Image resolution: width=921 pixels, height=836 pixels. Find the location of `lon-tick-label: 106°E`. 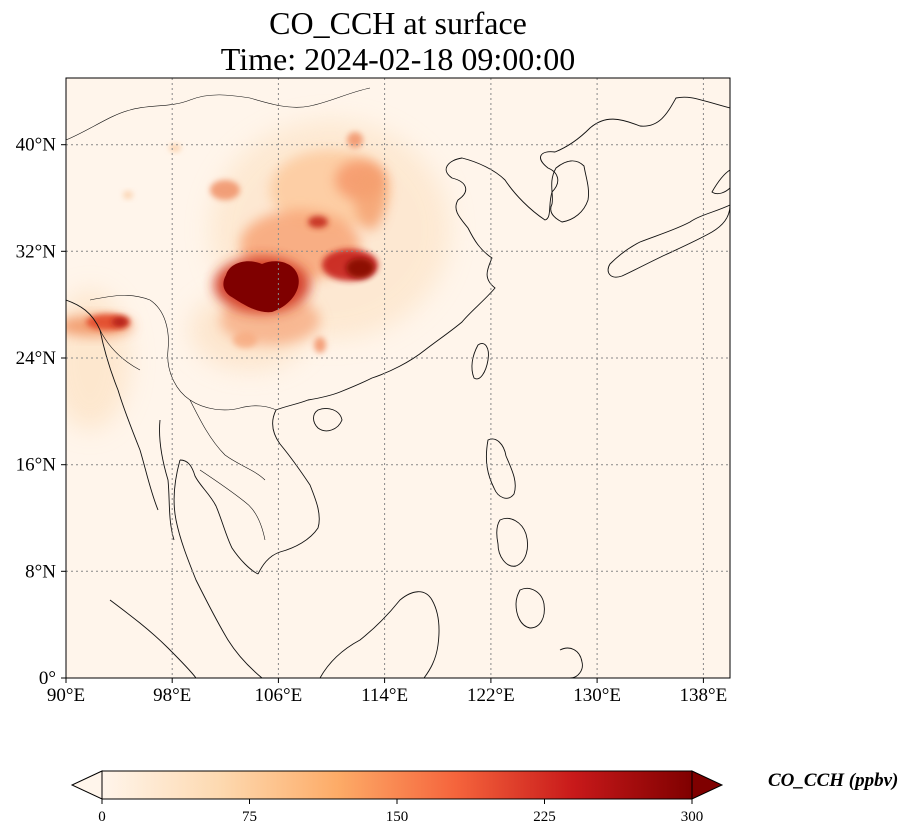

lon-tick-label: 106°E is located at coordinates (279, 695).